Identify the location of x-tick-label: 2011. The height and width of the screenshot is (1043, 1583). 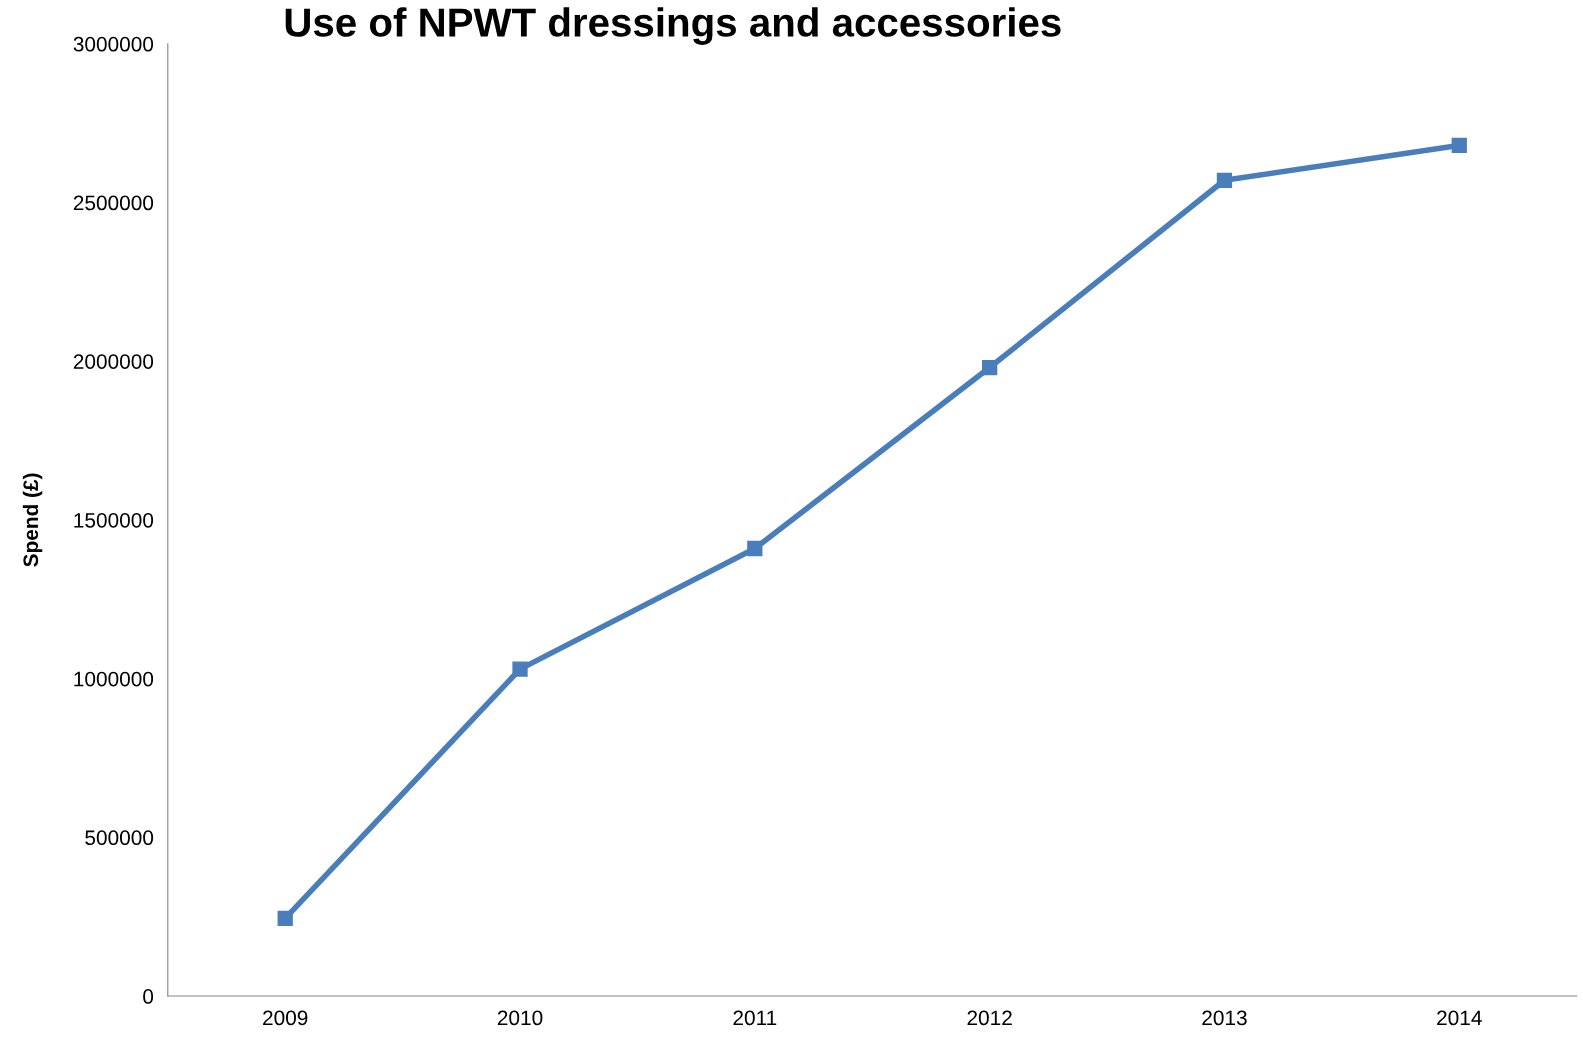
(755, 1018).